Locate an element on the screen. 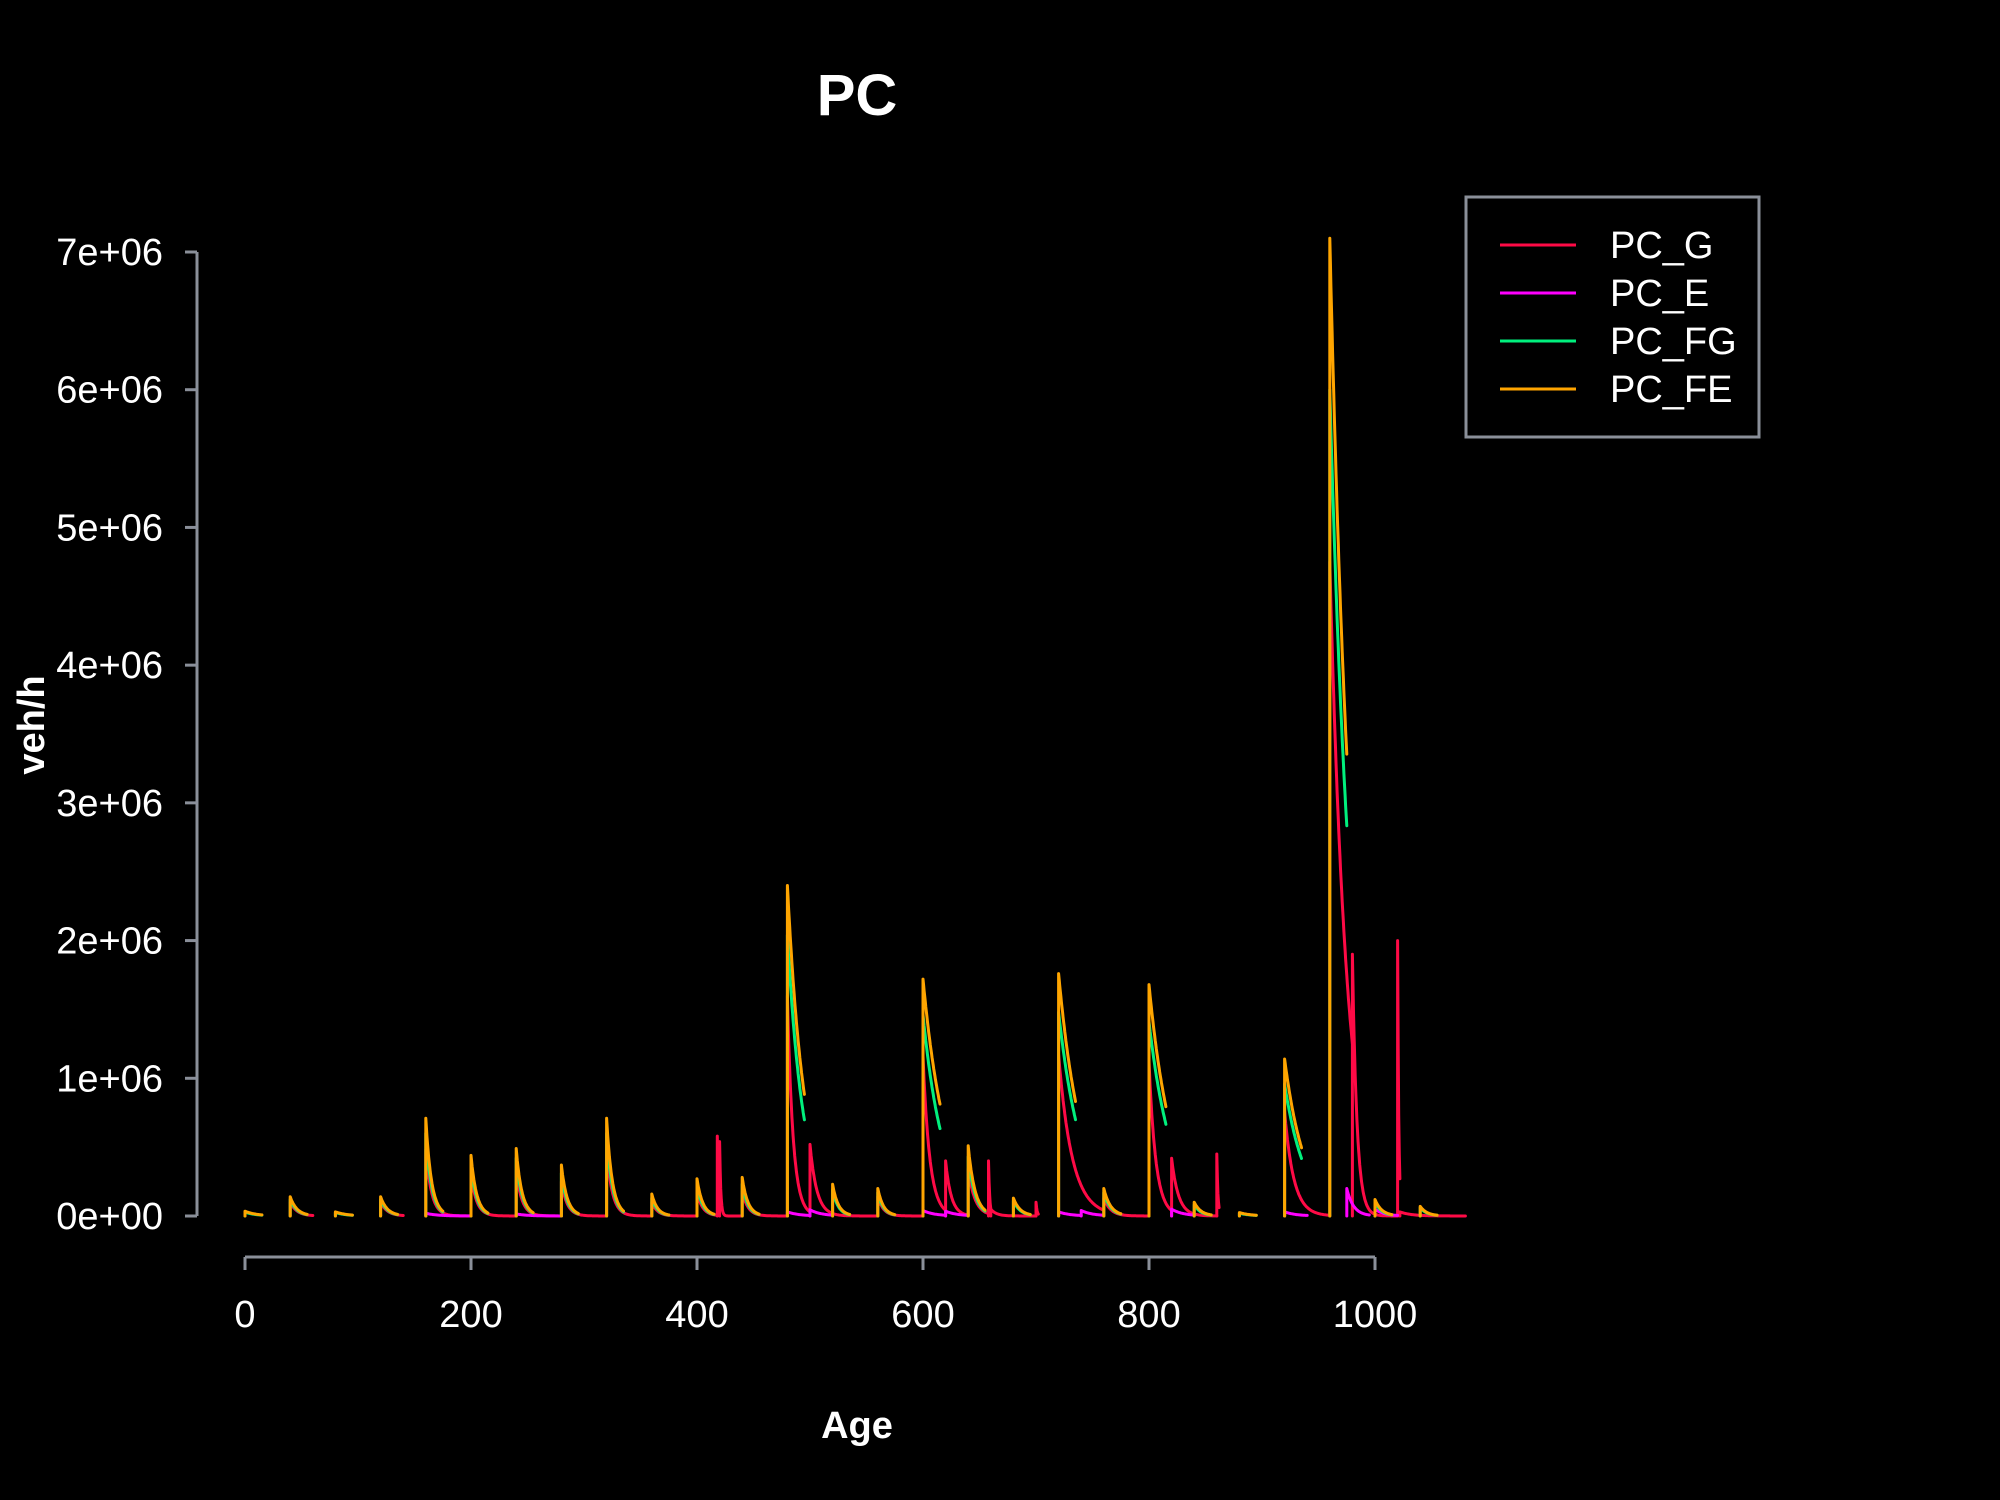 This screenshot has width=2000, height=1500. legend-label: PC_E is located at coordinates (1659, 294).